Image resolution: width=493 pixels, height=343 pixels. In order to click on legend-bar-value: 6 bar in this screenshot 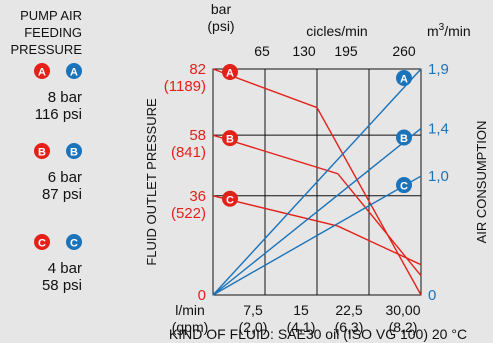, I will do `click(65, 177)`.